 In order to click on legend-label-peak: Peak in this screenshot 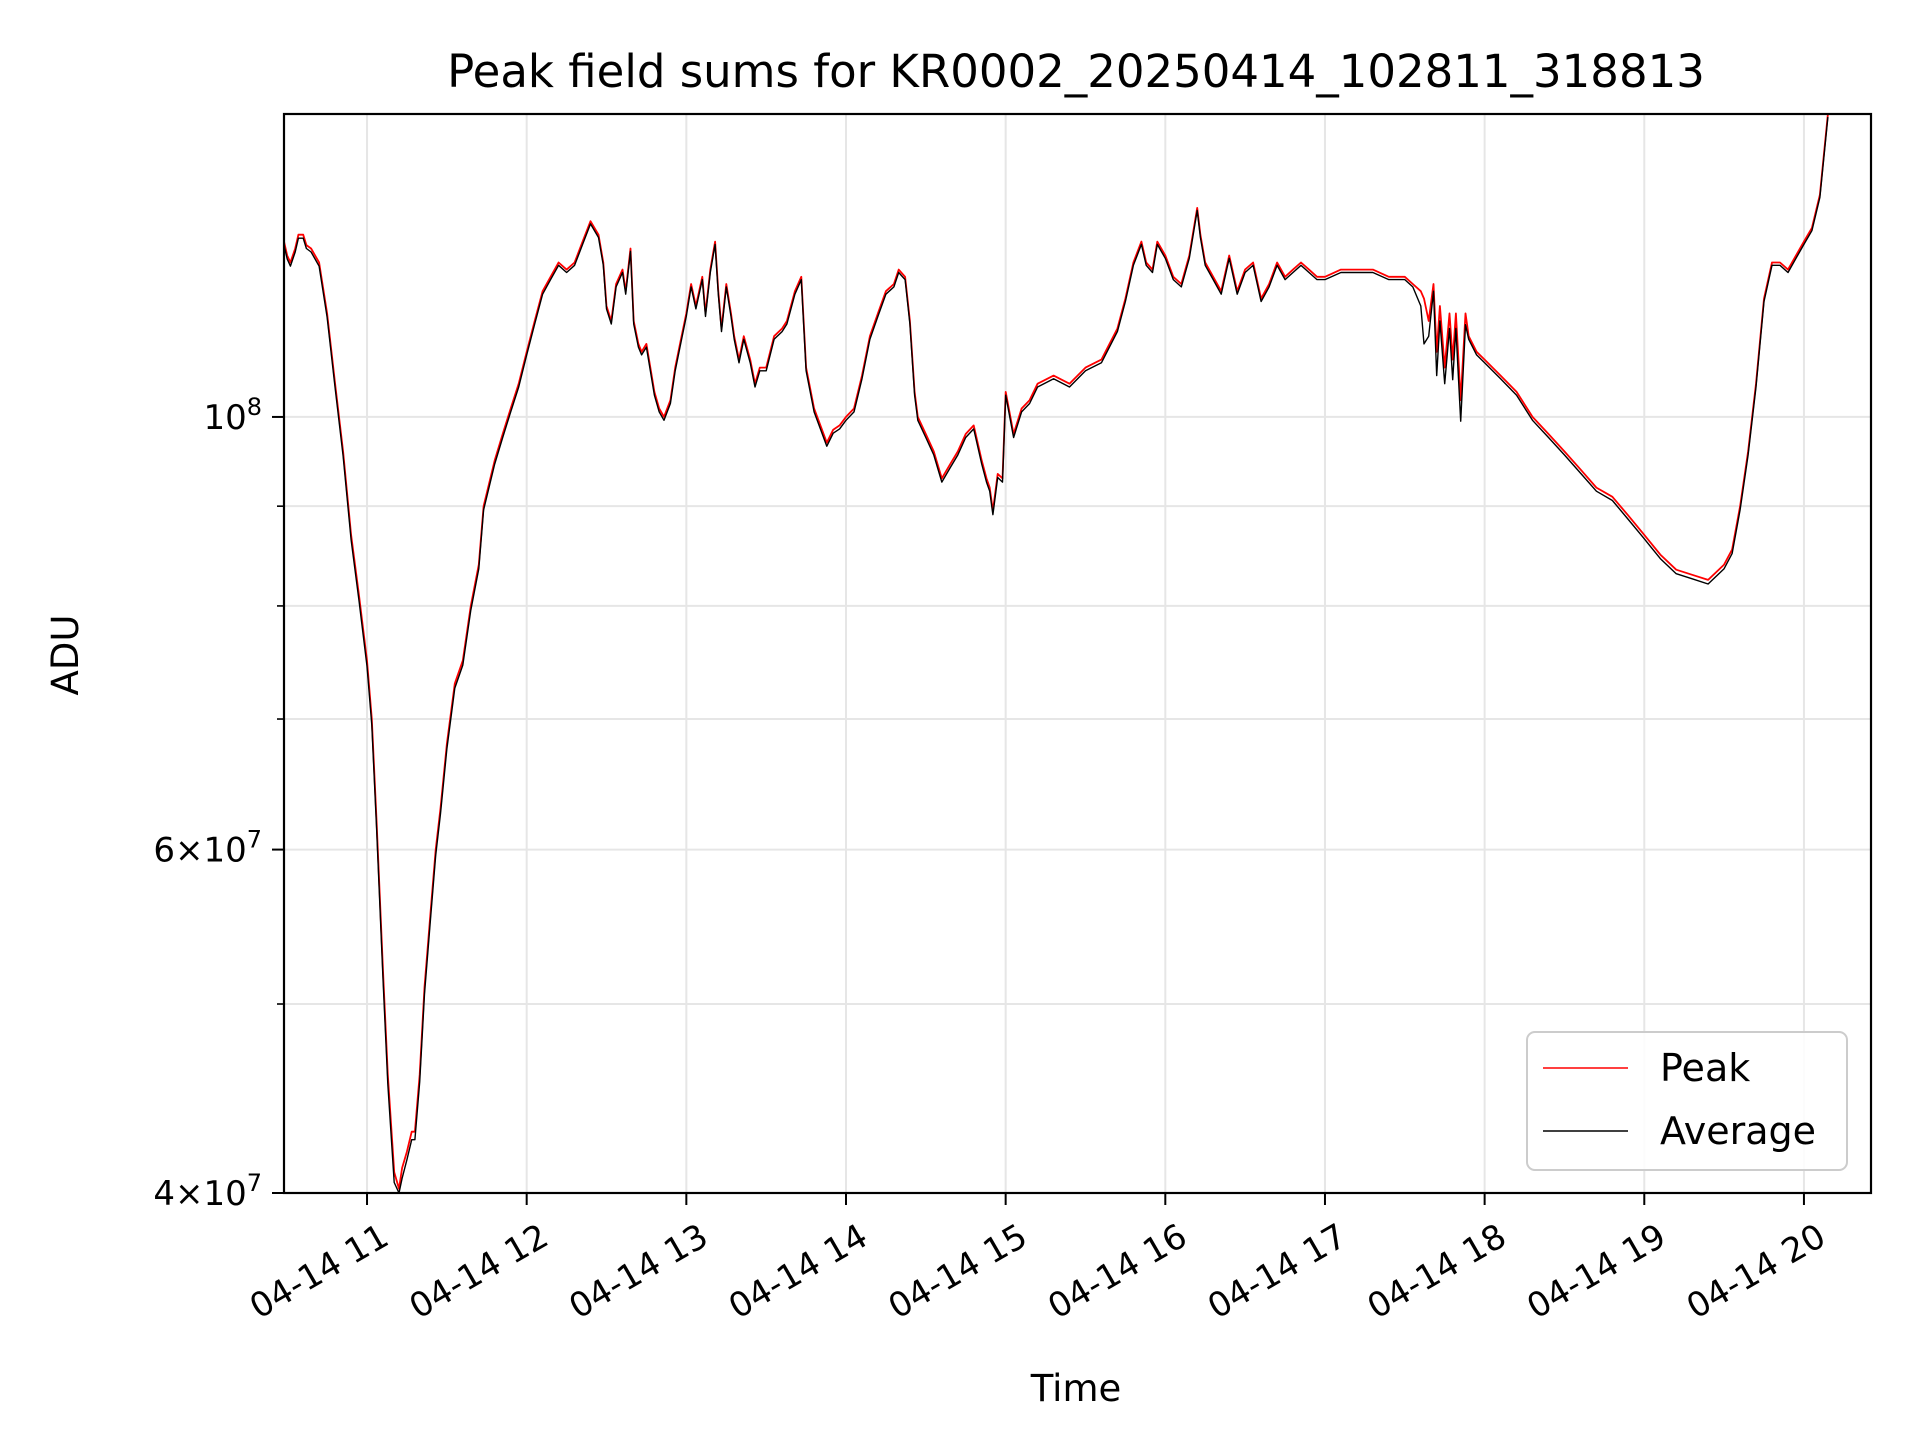, I will do `click(1705, 1068)`.